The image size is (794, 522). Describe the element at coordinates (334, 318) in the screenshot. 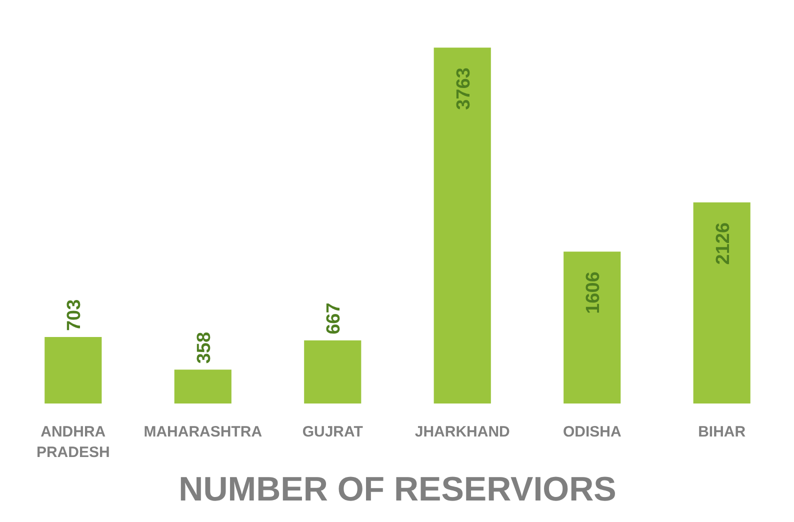

I see `data-label: 667` at that location.